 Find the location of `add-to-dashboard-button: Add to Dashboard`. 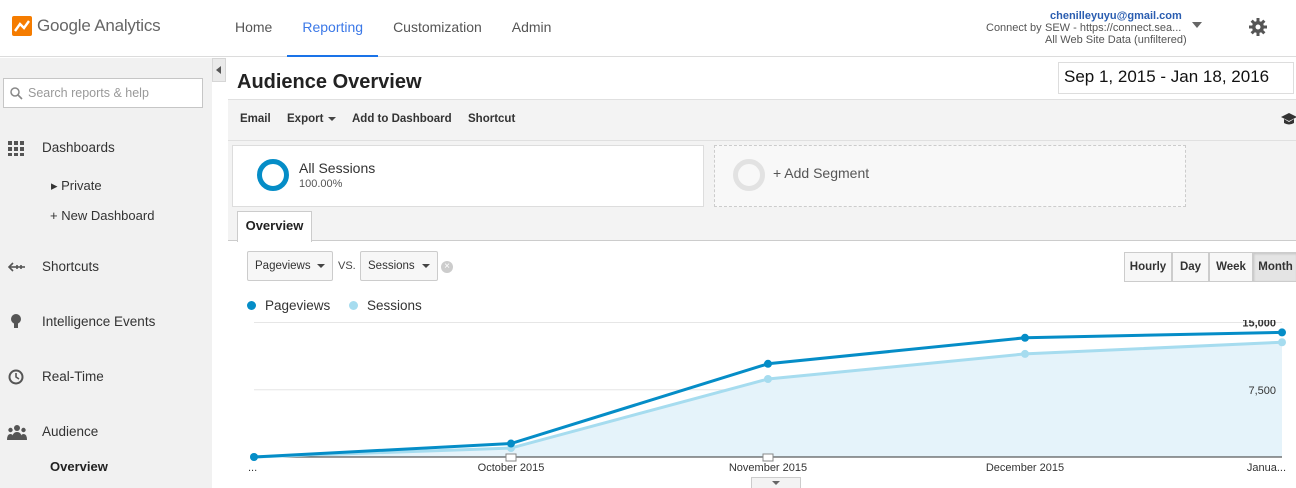

add-to-dashboard-button: Add to Dashboard is located at coordinates (402, 119).